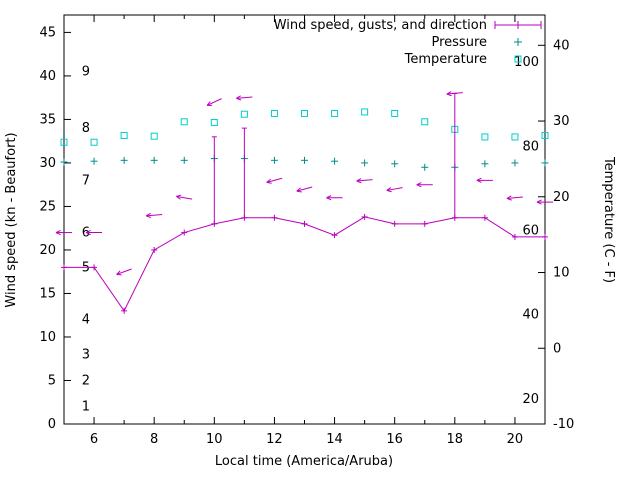 Image resolution: width=640 pixels, height=480 pixels. I want to click on fahrenheit-label: 60, so click(530, 230).